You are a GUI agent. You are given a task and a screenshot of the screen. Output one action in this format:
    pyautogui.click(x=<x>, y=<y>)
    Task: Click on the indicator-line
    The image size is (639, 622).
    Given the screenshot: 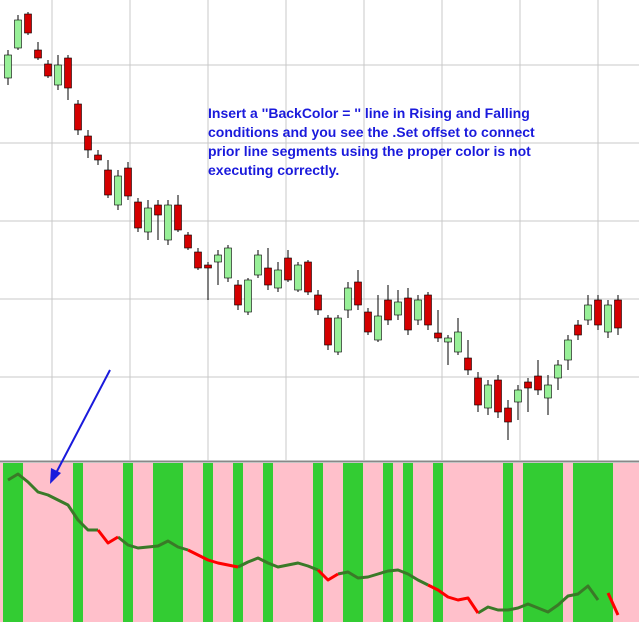 What is the action you would take?
    pyautogui.click(x=358, y=572)
    